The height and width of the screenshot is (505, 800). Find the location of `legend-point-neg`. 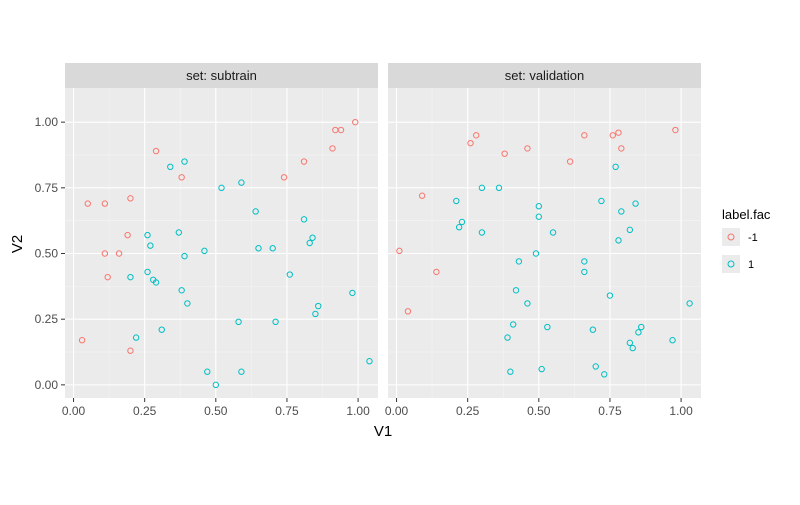

legend-point-neg is located at coordinates (731, 237).